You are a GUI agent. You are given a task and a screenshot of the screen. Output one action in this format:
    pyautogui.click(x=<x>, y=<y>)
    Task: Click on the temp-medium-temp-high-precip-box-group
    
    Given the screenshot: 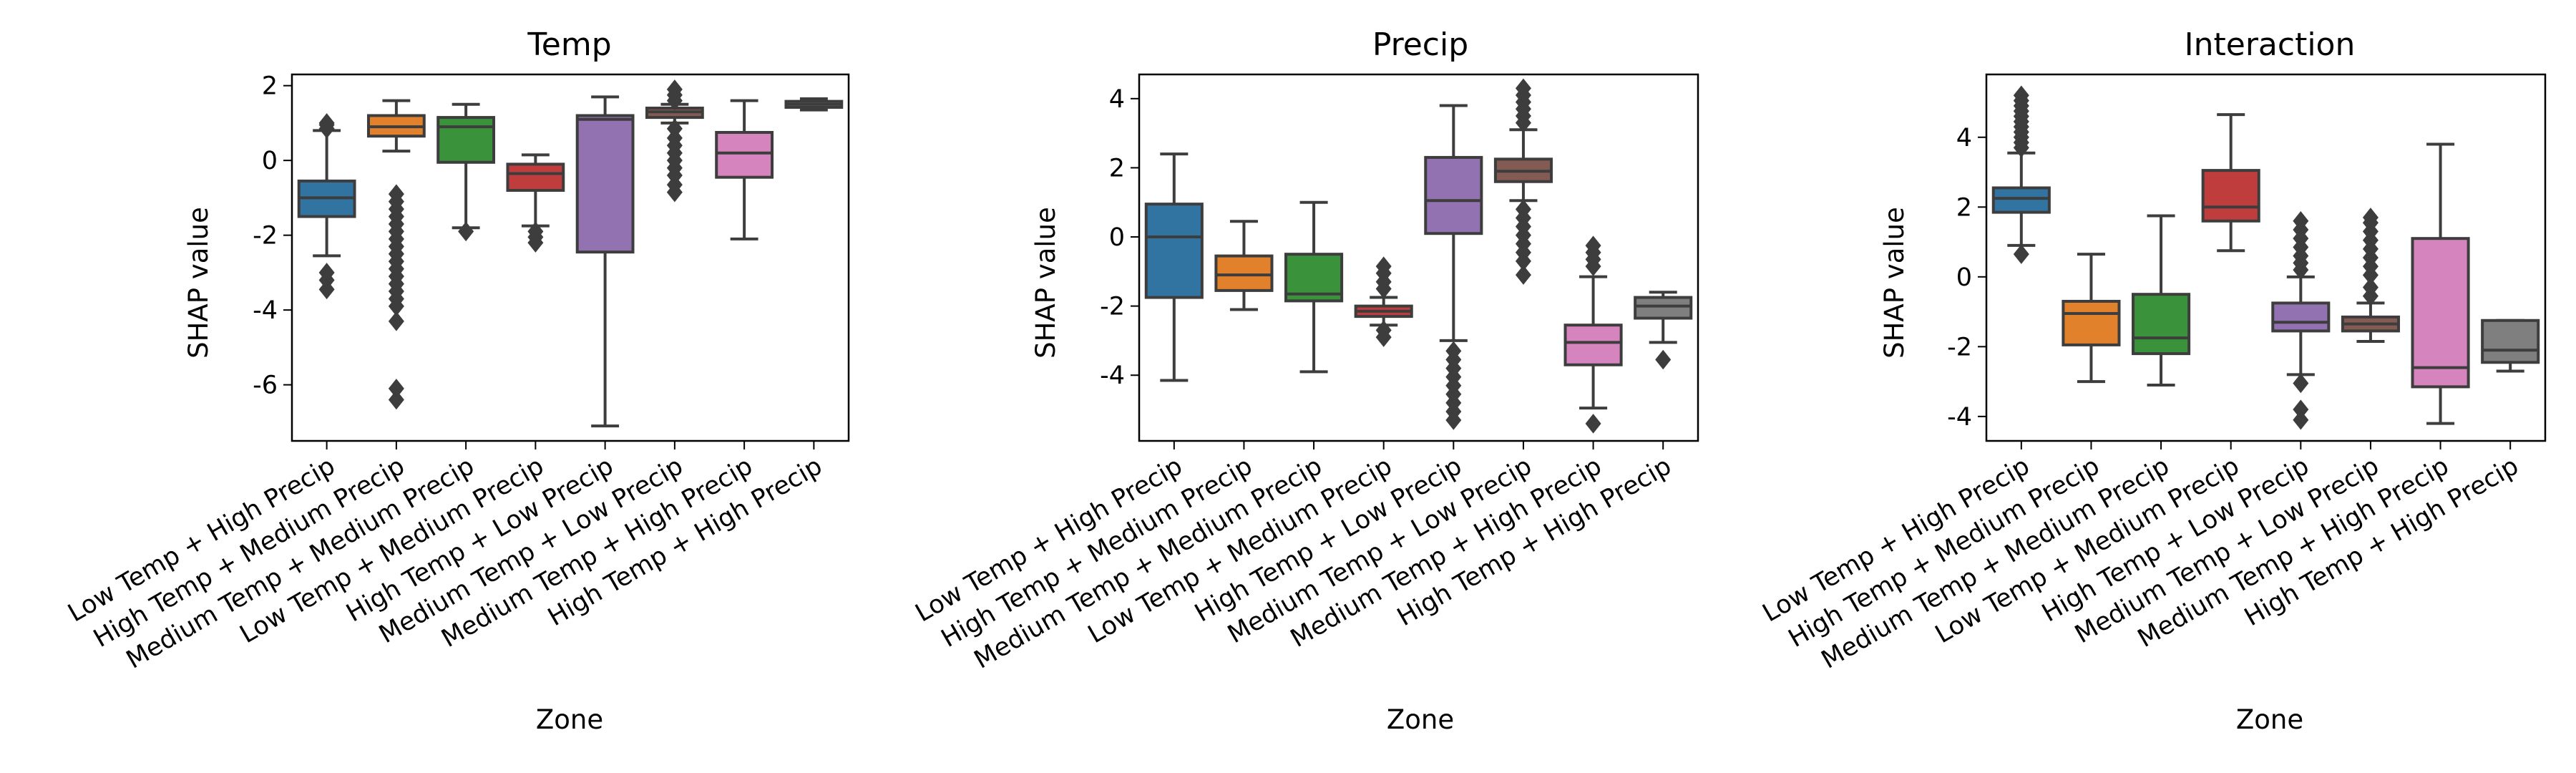 What is the action you would take?
    pyautogui.click(x=744, y=169)
    